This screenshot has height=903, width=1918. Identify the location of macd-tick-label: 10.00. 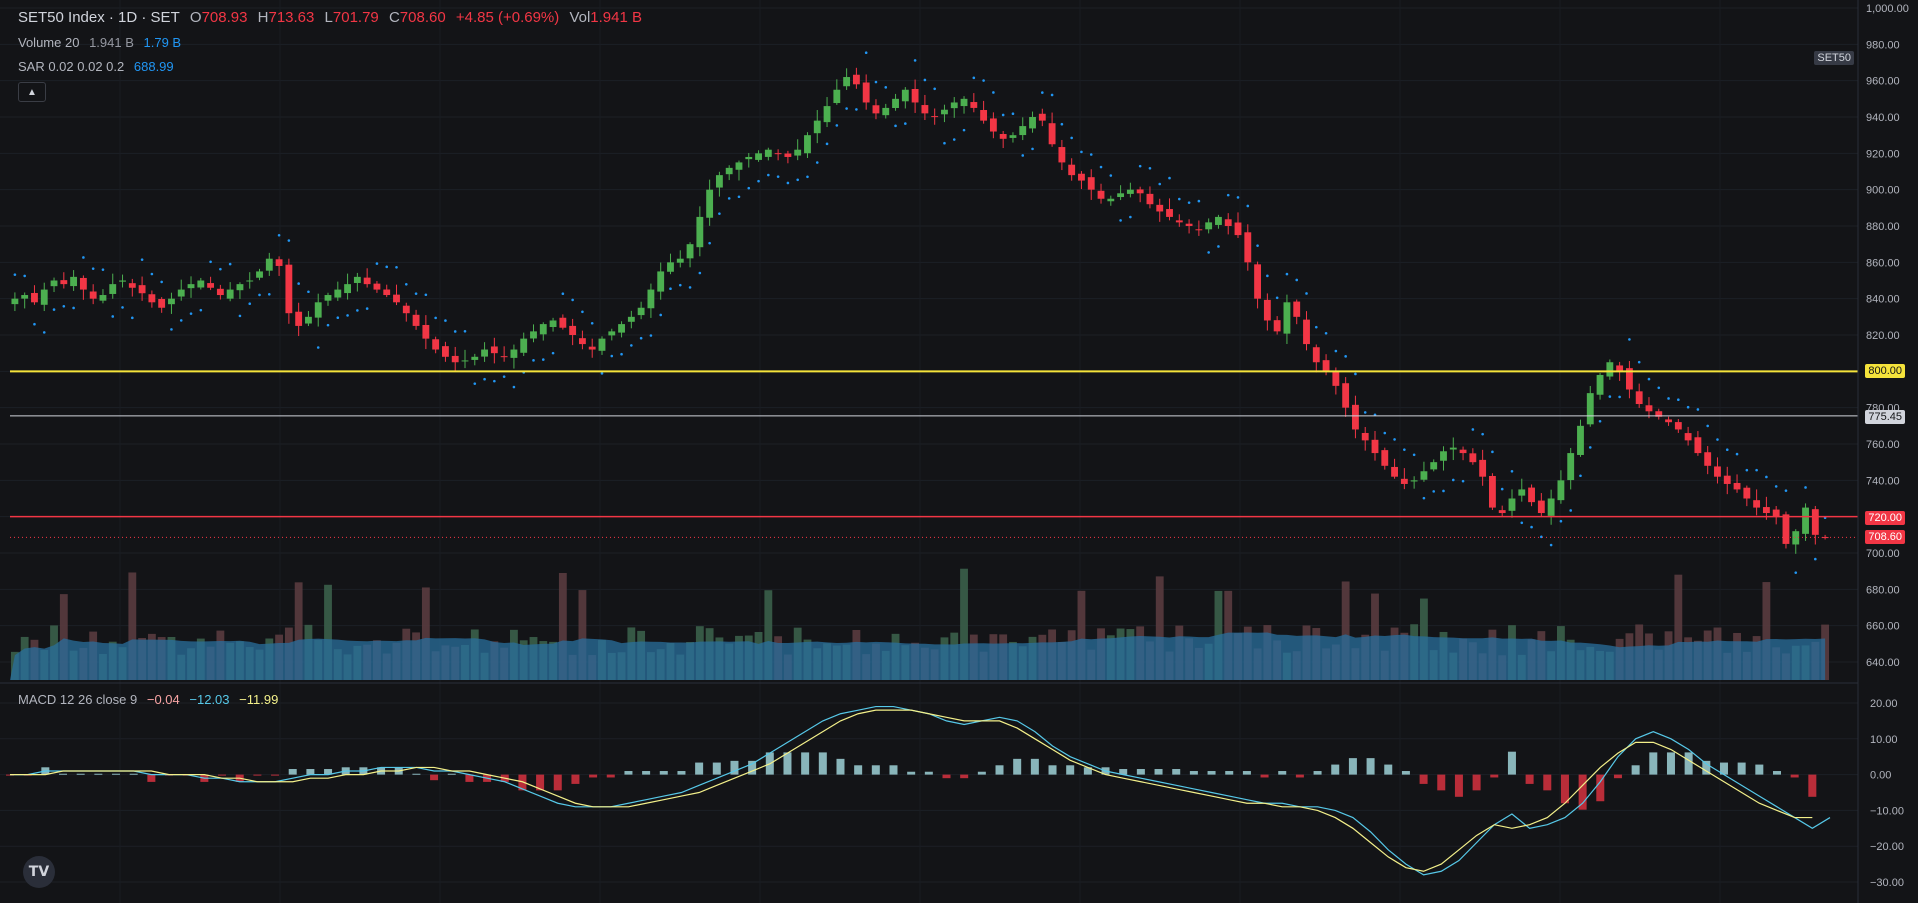
(1884, 740).